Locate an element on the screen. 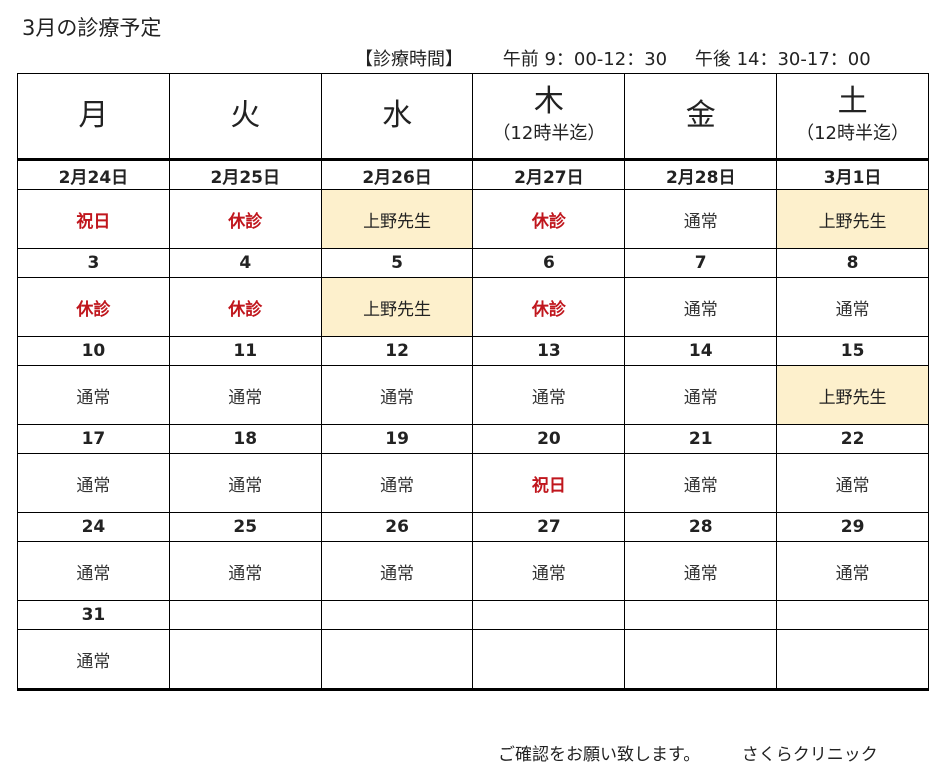  date-cell: 2月28日 is located at coordinates (701, 174).